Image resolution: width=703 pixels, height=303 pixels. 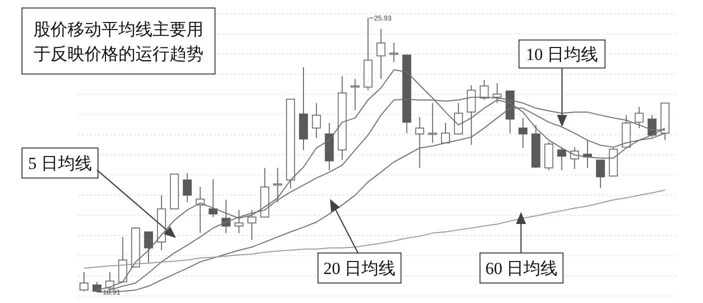 I want to click on annotation: 20 日均线, so click(x=359, y=268).